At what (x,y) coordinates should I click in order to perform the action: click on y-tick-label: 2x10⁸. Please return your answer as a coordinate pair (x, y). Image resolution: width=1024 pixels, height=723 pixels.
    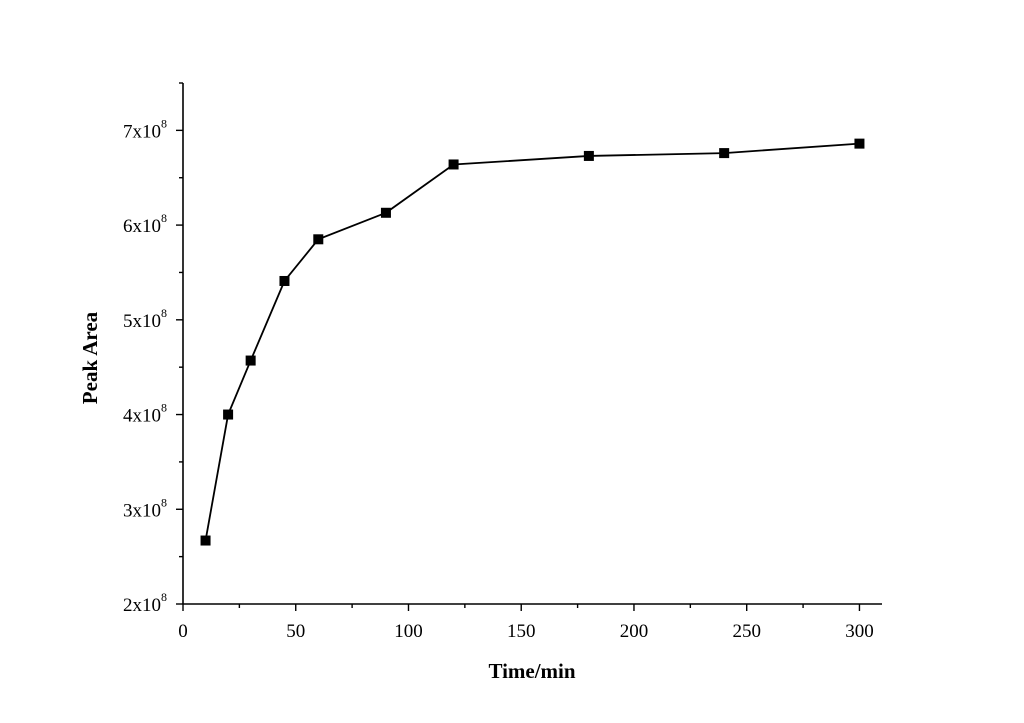
    Looking at the image, I should click on (145, 603).